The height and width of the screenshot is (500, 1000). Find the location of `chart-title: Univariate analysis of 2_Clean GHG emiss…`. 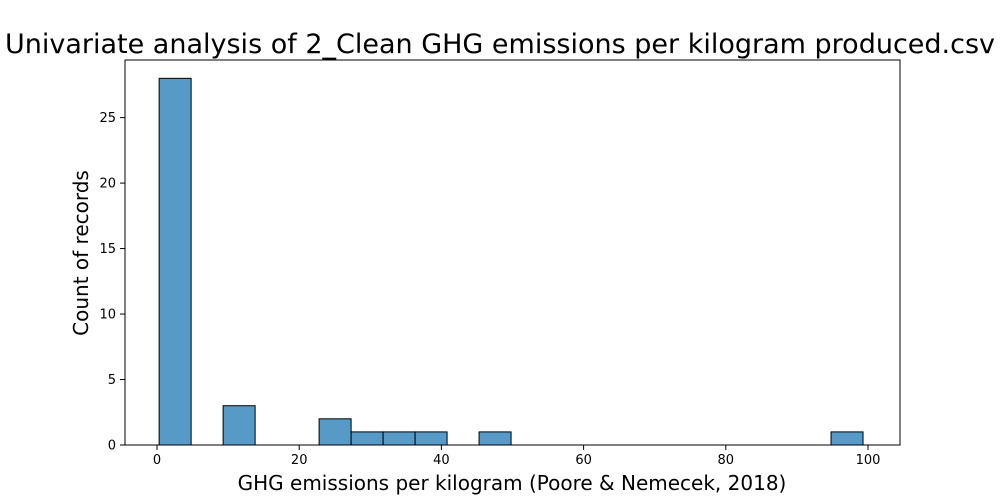

chart-title: Univariate analysis of 2_Clean GHG emiss… is located at coordinates (500, 44).